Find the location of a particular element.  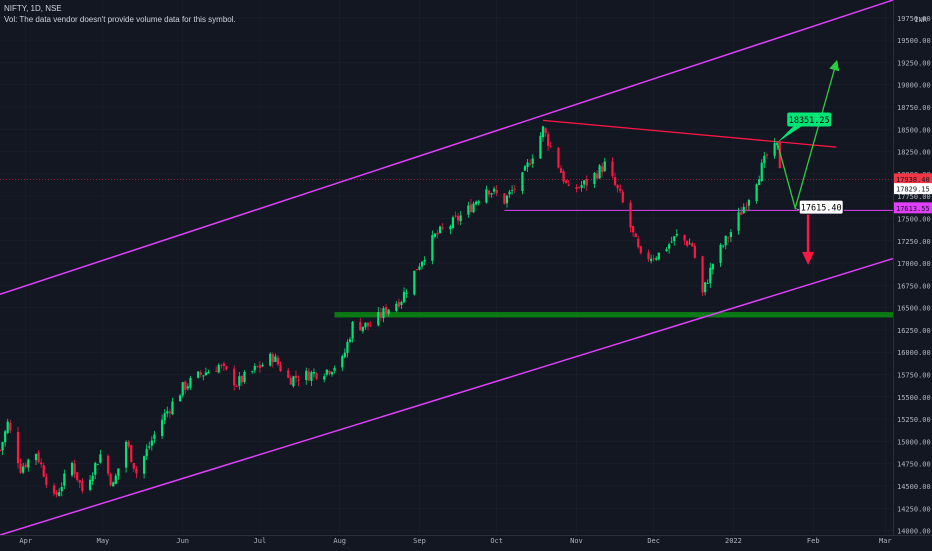

price-tick-label: 18750.00 is located at coordinates (914, 108).